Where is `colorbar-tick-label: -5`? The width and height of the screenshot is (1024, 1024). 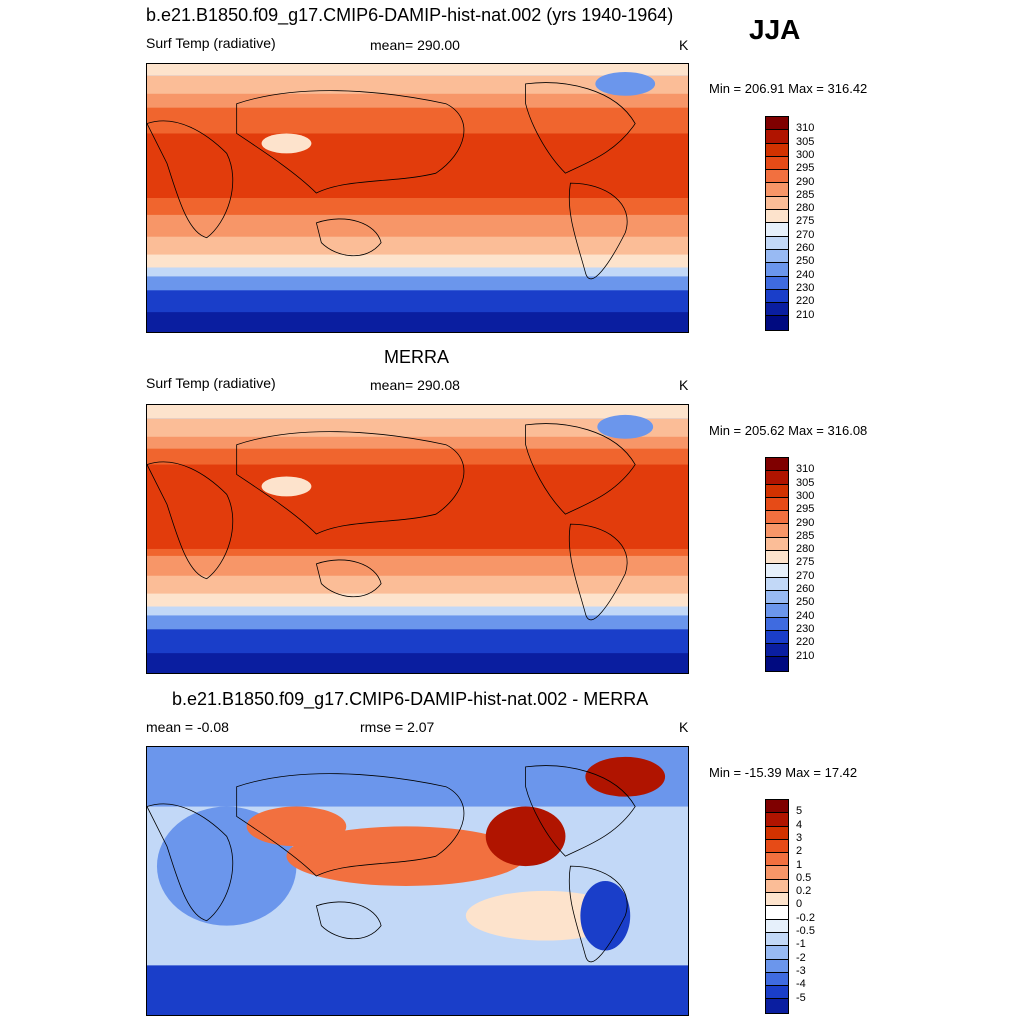 colorbar-tick-label: -5 is located at coordinates (801, 997).